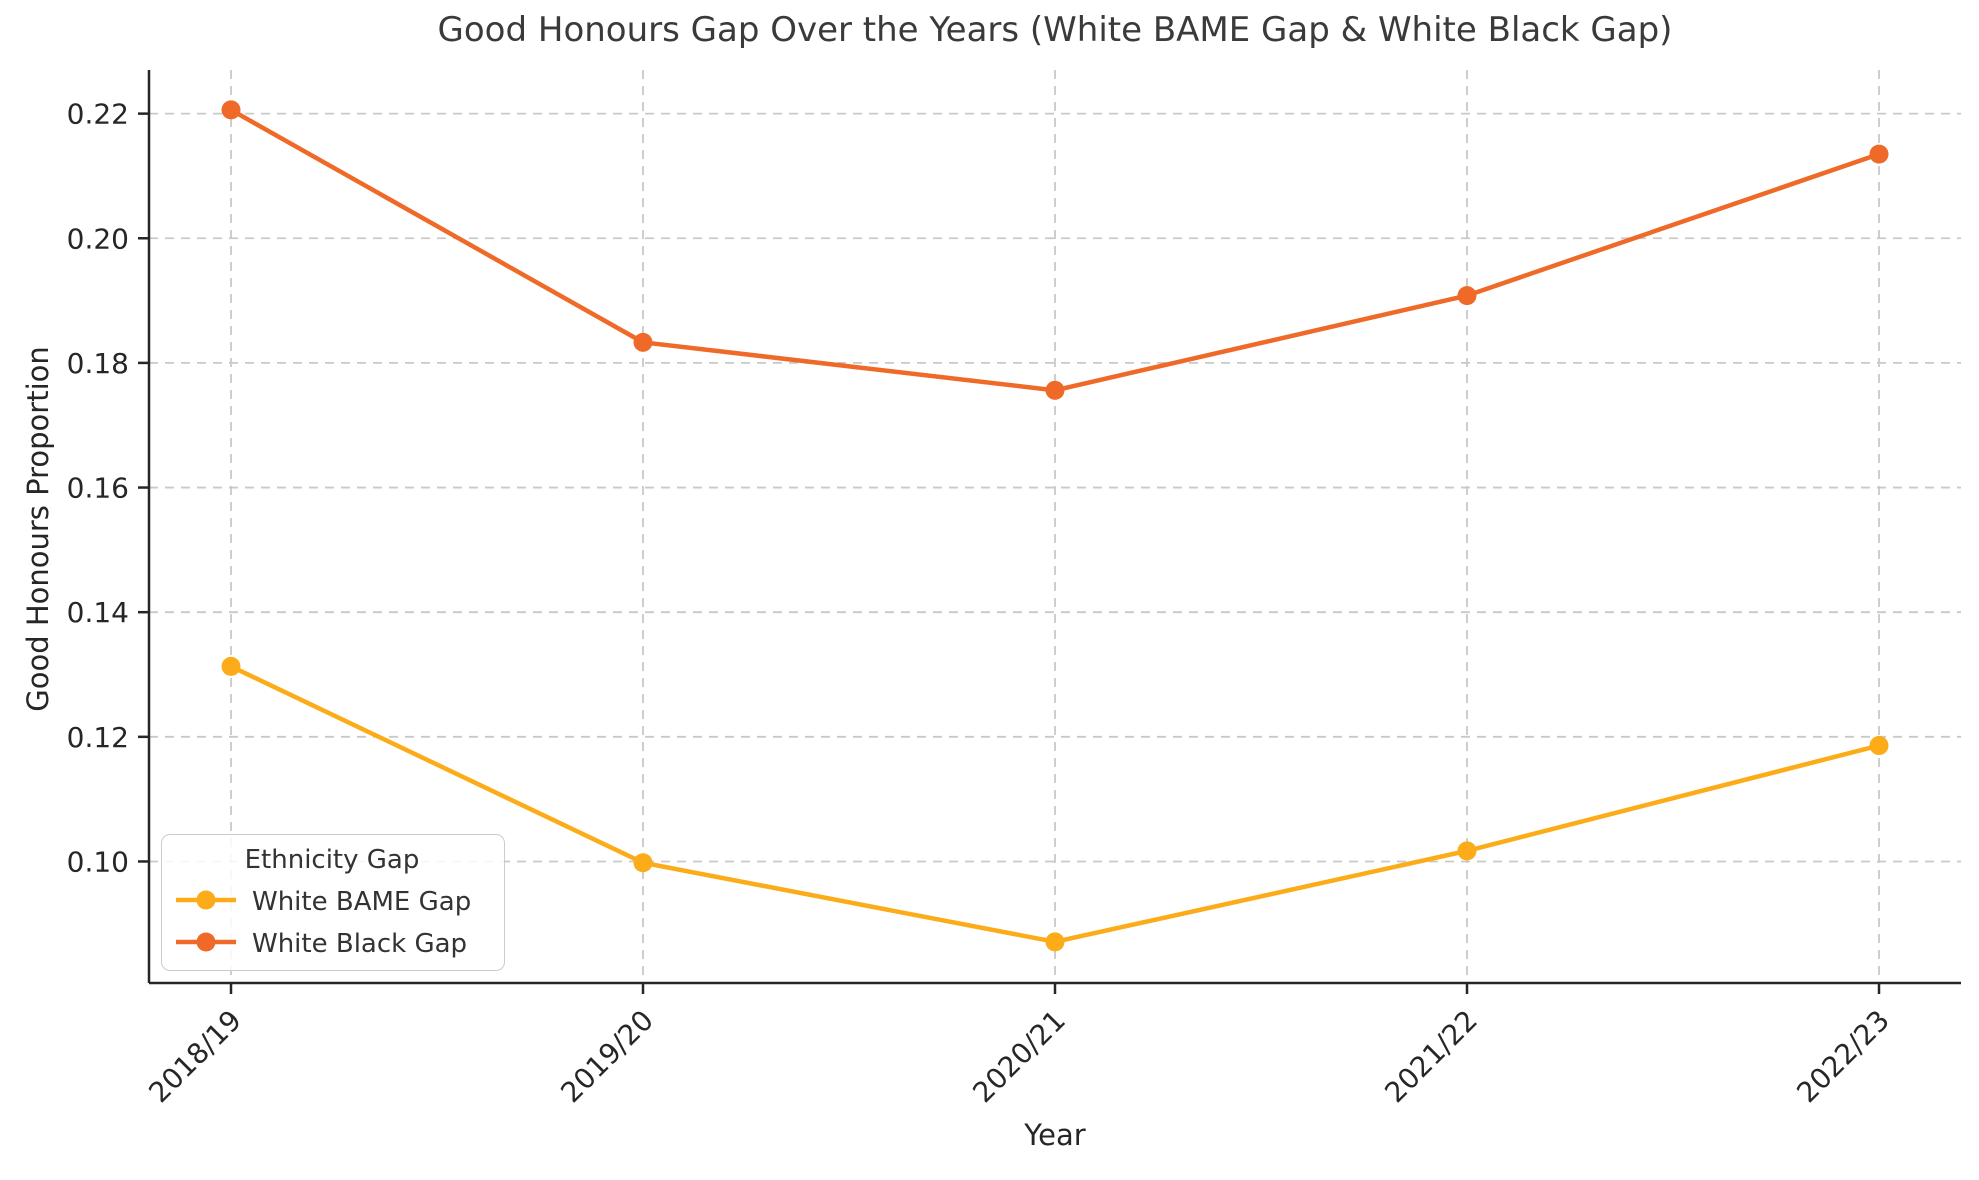  What do you see at coordinates (98, 363) in the screenshot?
I see `y-tick-label: 0.18` at bounding box center [98, 363].